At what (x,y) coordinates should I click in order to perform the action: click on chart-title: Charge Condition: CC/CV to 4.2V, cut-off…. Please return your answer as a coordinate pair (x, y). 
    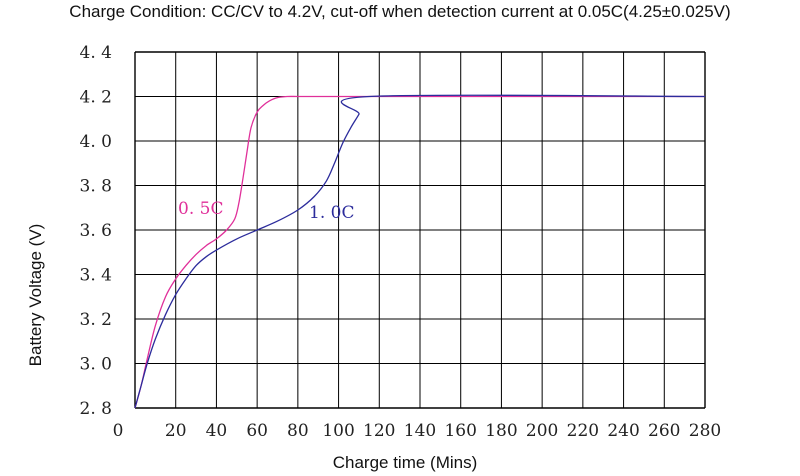
    Looking at the image, I should click on (400, 11).